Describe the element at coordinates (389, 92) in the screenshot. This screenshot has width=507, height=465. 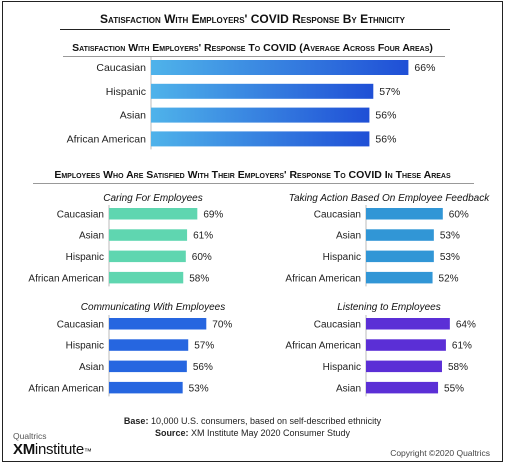
I see `value-label-overall-1: 57%` at that location.